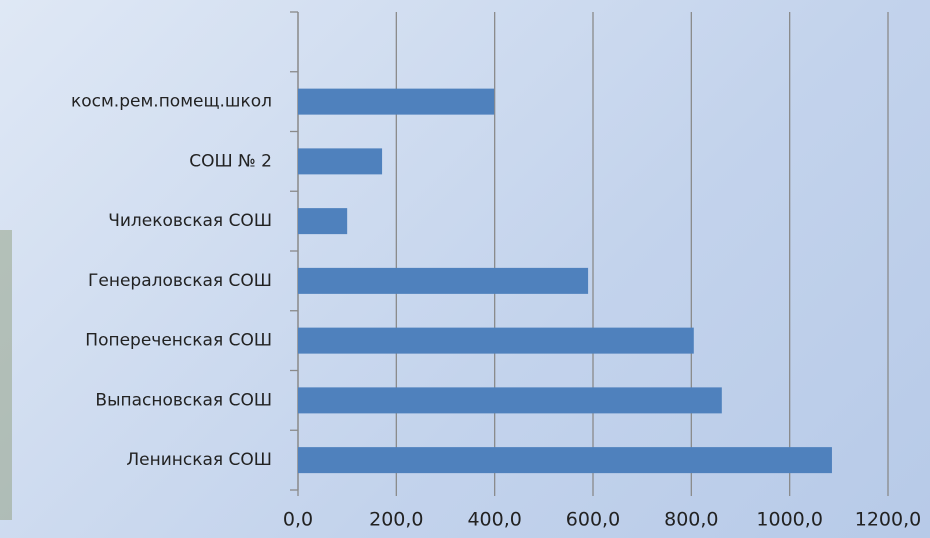  What do you see at coordinates (789, 520) in the screenshot?
I see `x-tick-label: 1000,0` at bounding box center [789, 520].